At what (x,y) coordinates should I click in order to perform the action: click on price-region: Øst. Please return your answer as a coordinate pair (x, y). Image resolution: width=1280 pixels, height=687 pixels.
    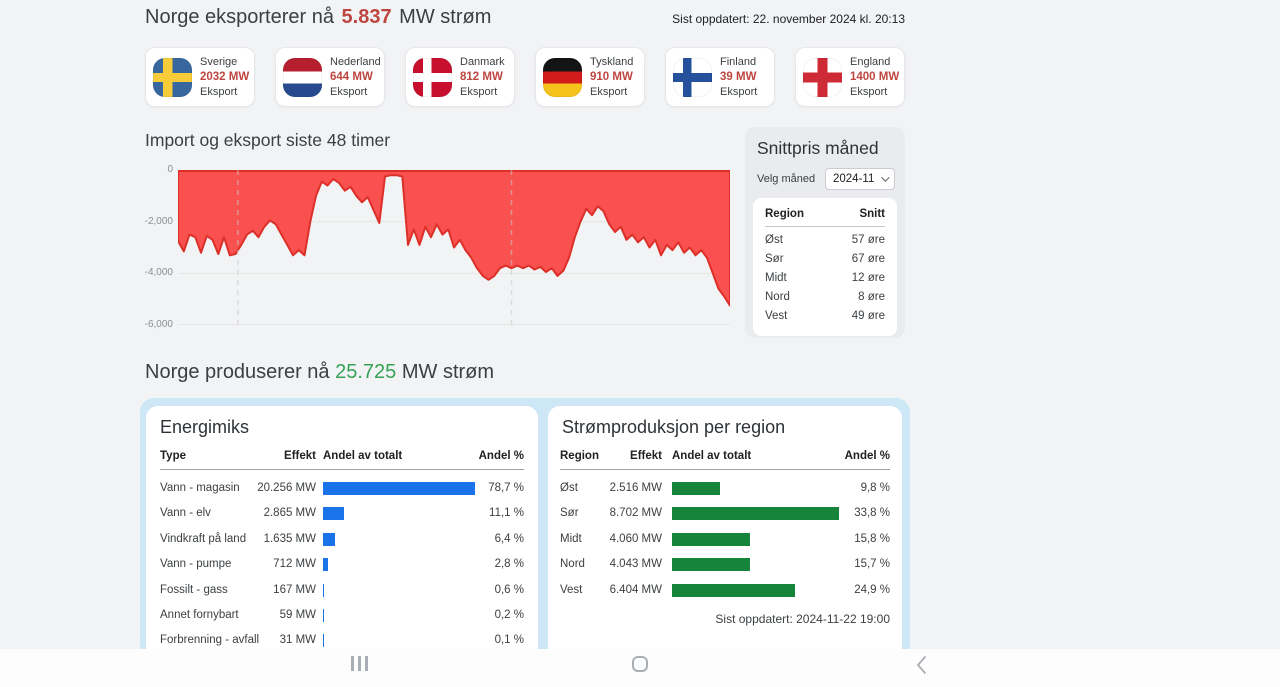
    Looking at the image, I should click on (774, 240).